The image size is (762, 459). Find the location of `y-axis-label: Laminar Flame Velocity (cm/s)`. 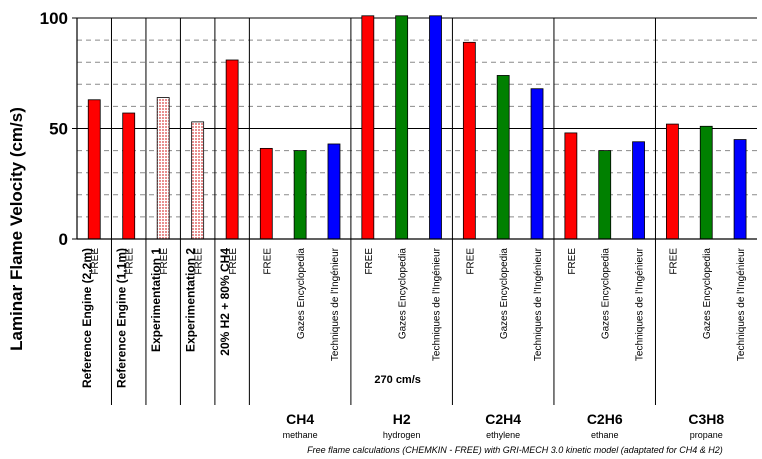

y-axis-label: Laminar Flame Velocity (cm/s) is located at coordinates (16, 229).